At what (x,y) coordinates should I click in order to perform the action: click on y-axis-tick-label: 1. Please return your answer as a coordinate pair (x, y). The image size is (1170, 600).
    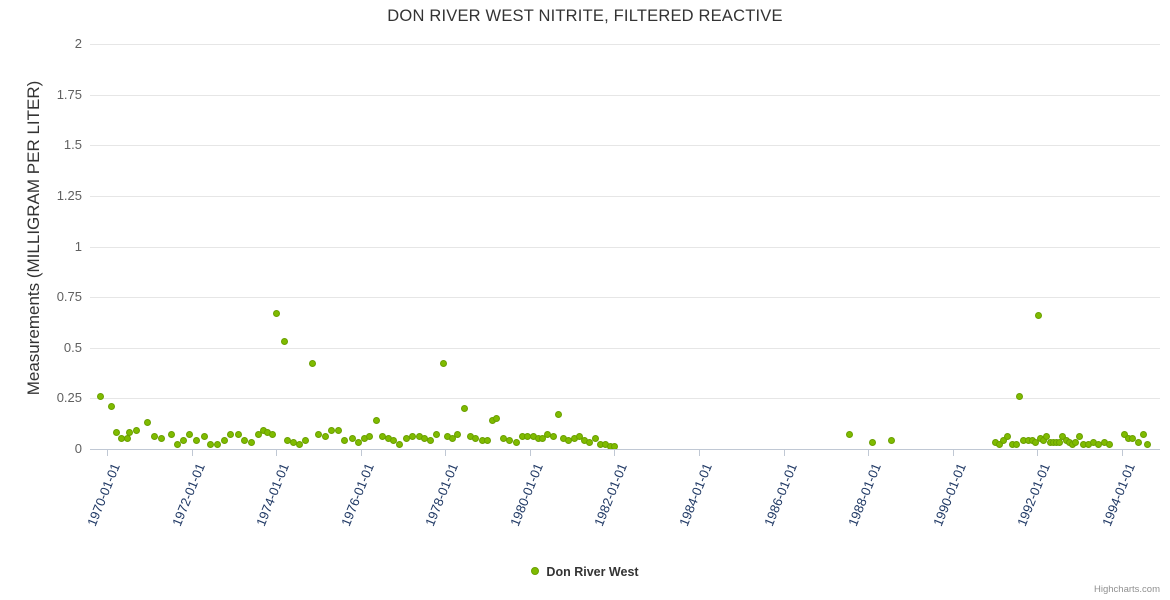
    Looking at the image, I should click on (78, 246).